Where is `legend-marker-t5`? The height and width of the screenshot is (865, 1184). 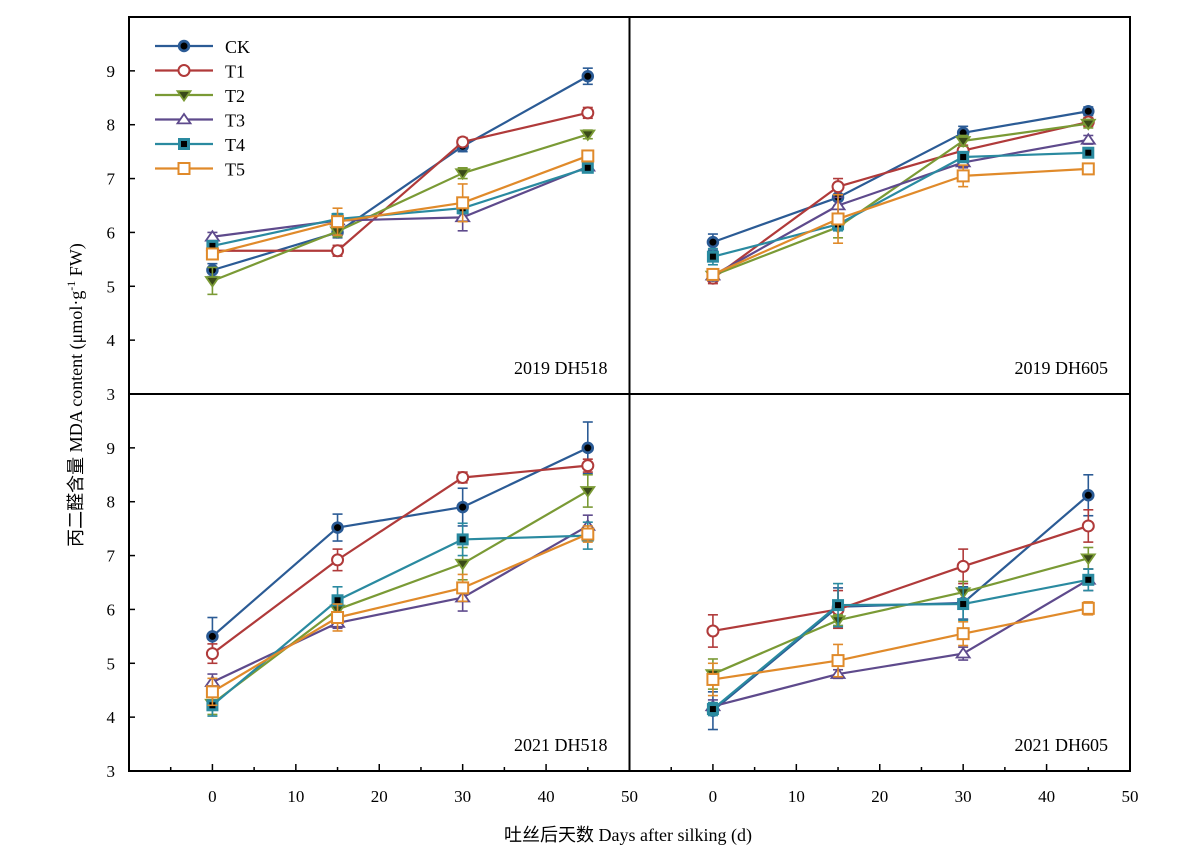
legend-marker-t5 is located at coordinates (184, 168).